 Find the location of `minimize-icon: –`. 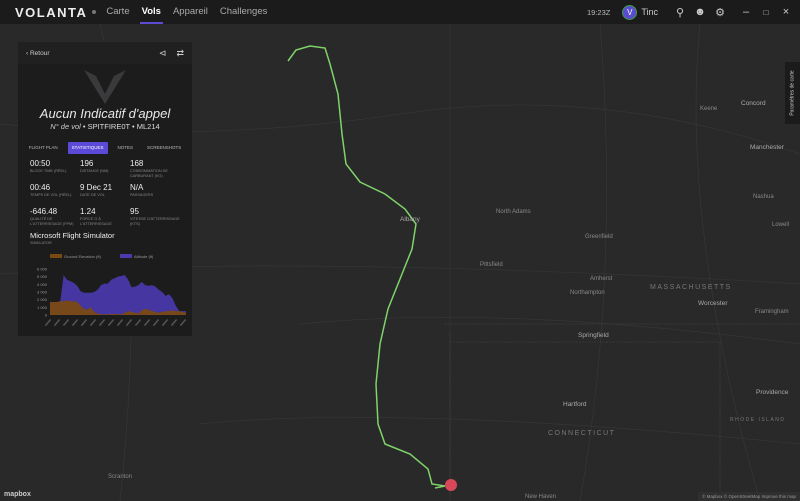

minimize-icon: – is located at coordinates (746, 12).